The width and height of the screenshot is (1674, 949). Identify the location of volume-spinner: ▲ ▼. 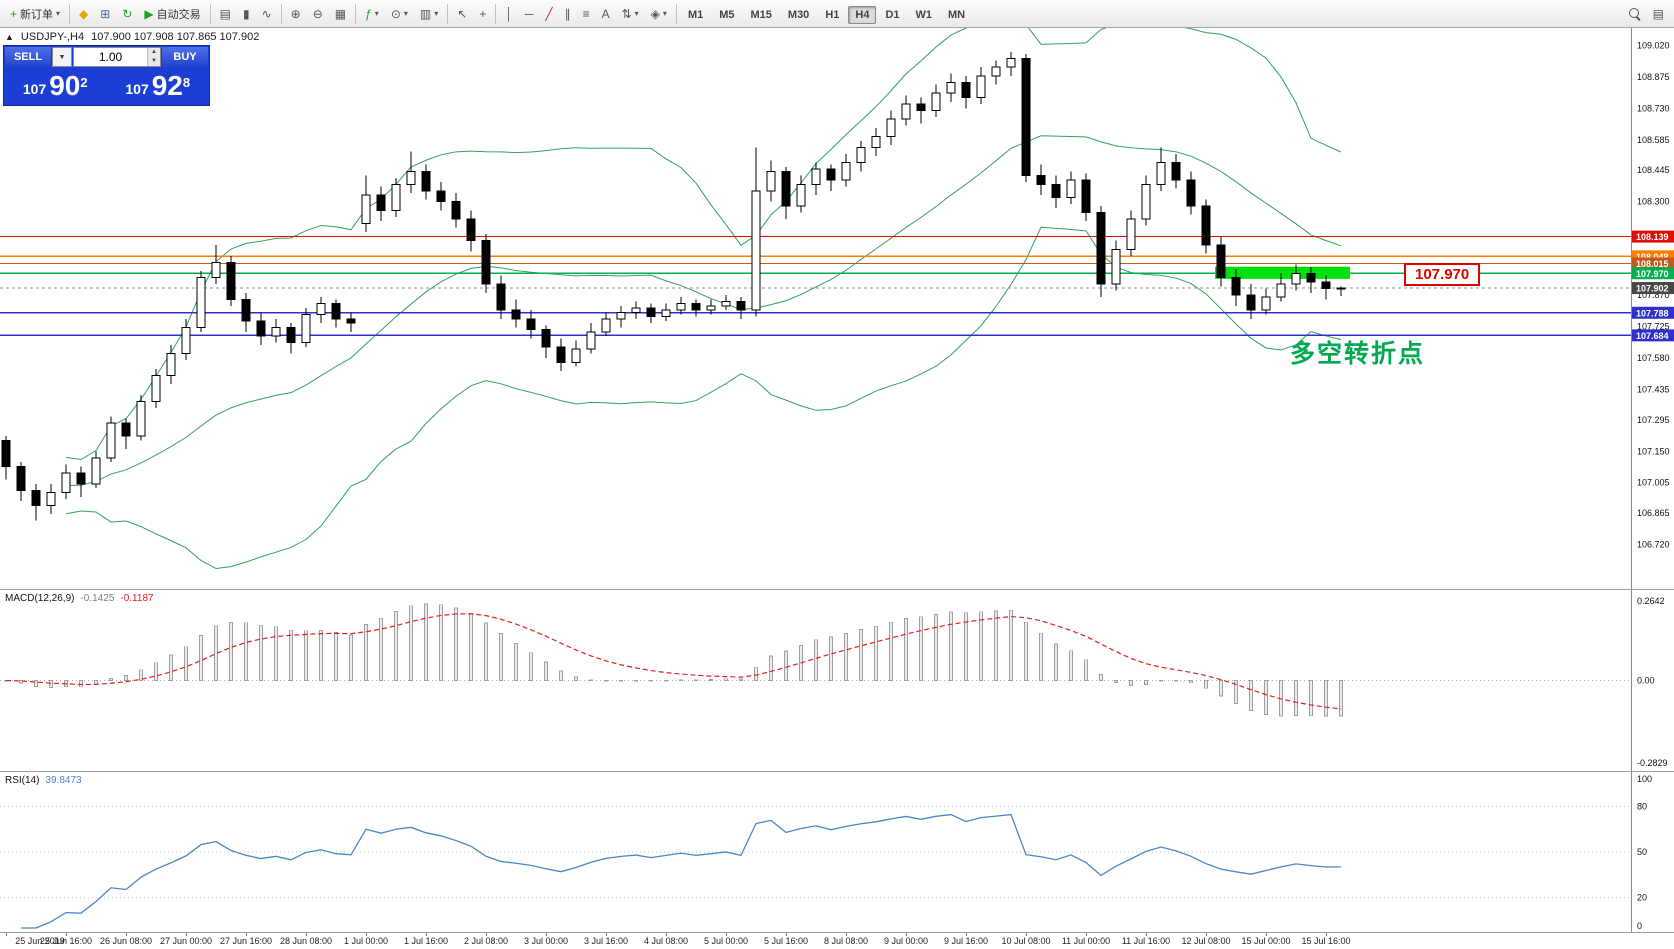
(153, 57).